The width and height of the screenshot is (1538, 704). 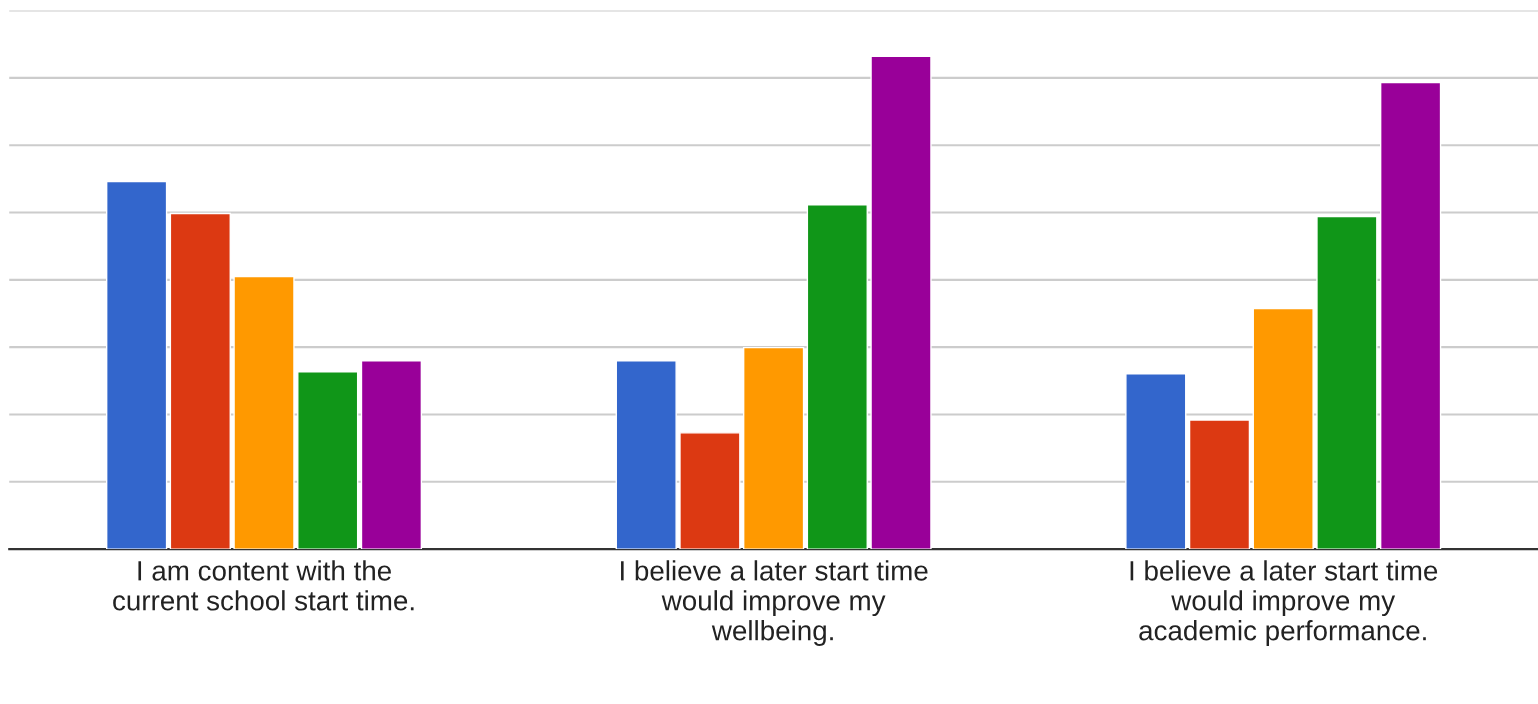 What do you see at coordinates (774, 603) in the screenshot?
I see `x-tick-label: I believe a later start time would improve my wellbeing.` at bounding box center [774, 603].